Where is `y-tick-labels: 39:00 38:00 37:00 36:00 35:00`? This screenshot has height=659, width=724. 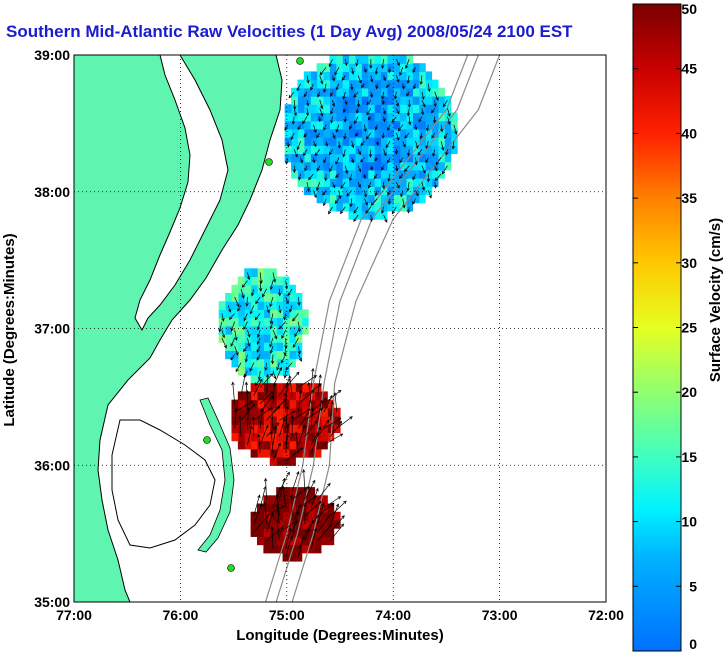
y-tick-labels: 39:00 38:00 37:00 36:00 35:00 is located at coordinates (52, 328).